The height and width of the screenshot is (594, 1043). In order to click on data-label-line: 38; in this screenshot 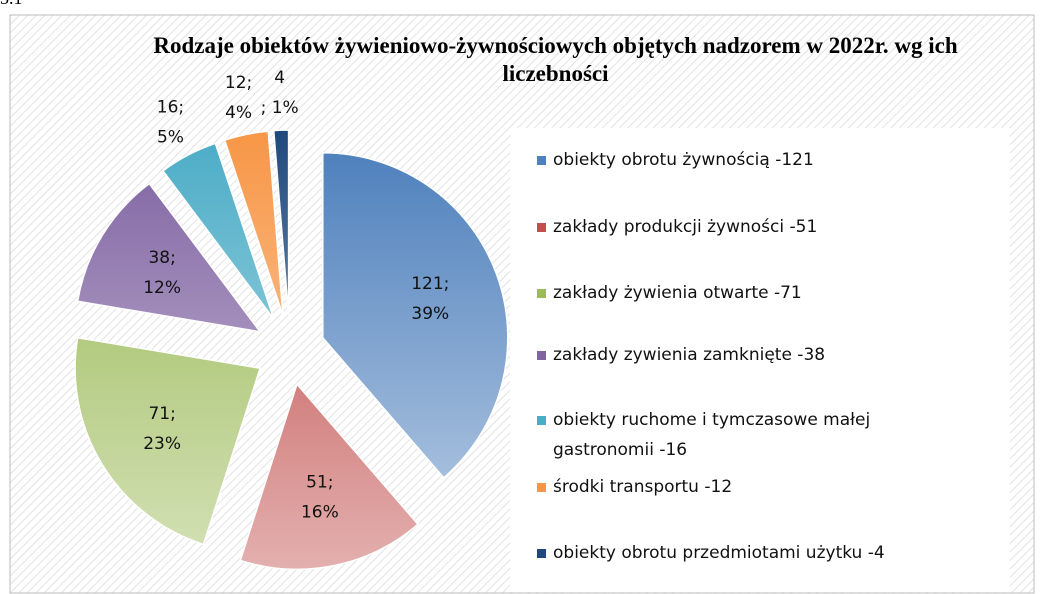, I will do `click(161, 258)`.